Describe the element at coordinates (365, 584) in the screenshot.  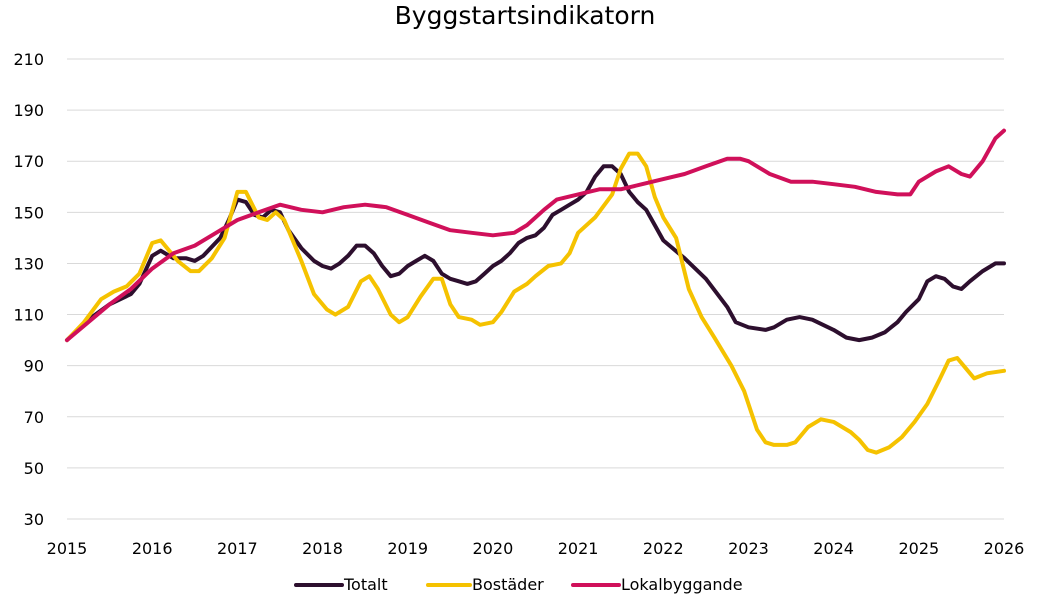
I see `legend-label-1: Totalt` at that location.